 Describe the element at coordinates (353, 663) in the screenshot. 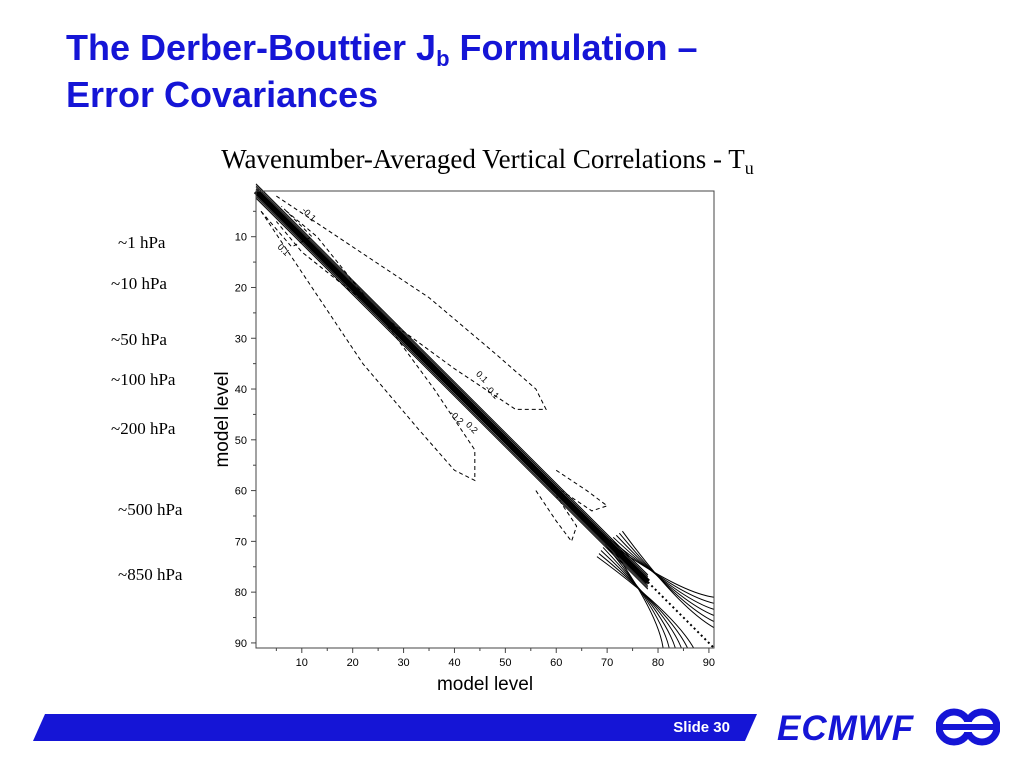

I see `x-tick-label: 20` at that location.